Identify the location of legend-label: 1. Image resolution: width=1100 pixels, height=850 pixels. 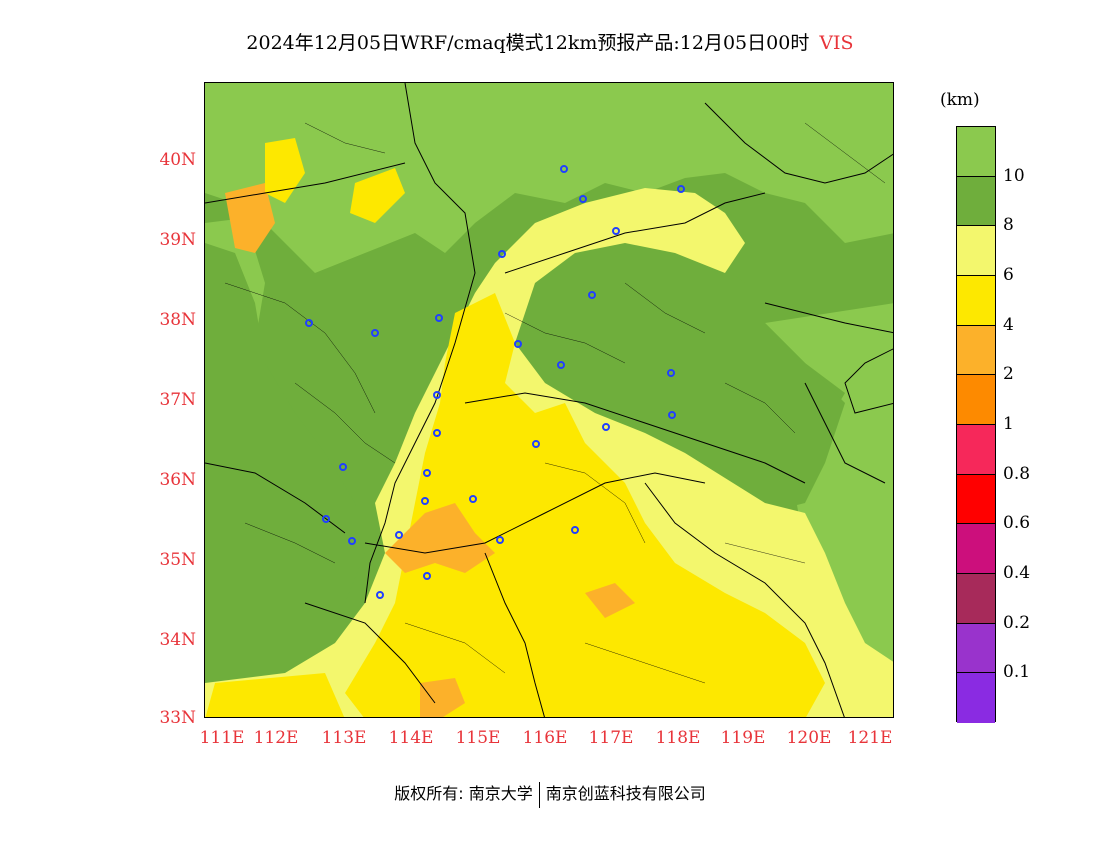
(1008, 424).